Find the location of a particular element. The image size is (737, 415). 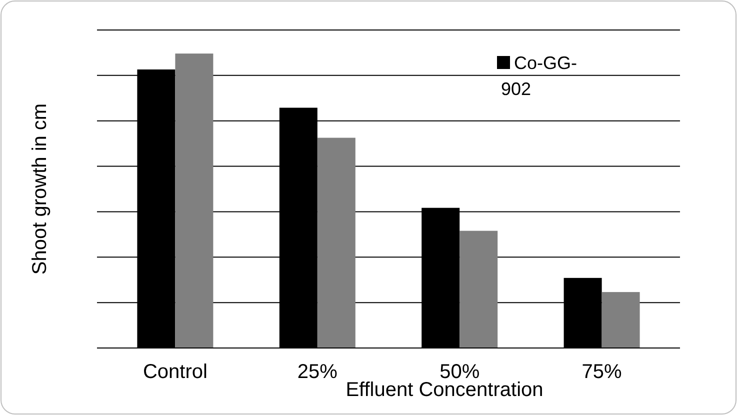

y-axis-title: Shoot growth in cm is located at coordinates (40, 189).